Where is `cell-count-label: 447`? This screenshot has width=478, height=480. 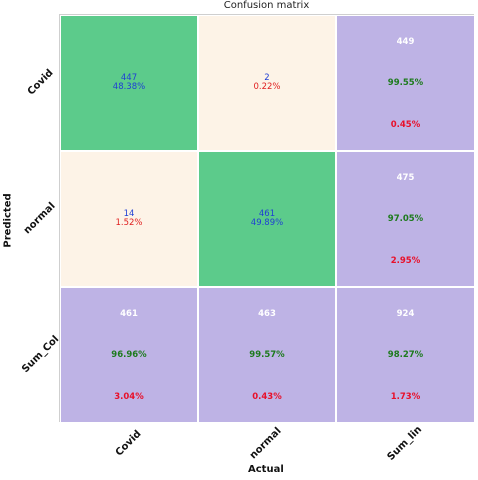
cell-count-label: 447 is located at coordinates (129, 78).